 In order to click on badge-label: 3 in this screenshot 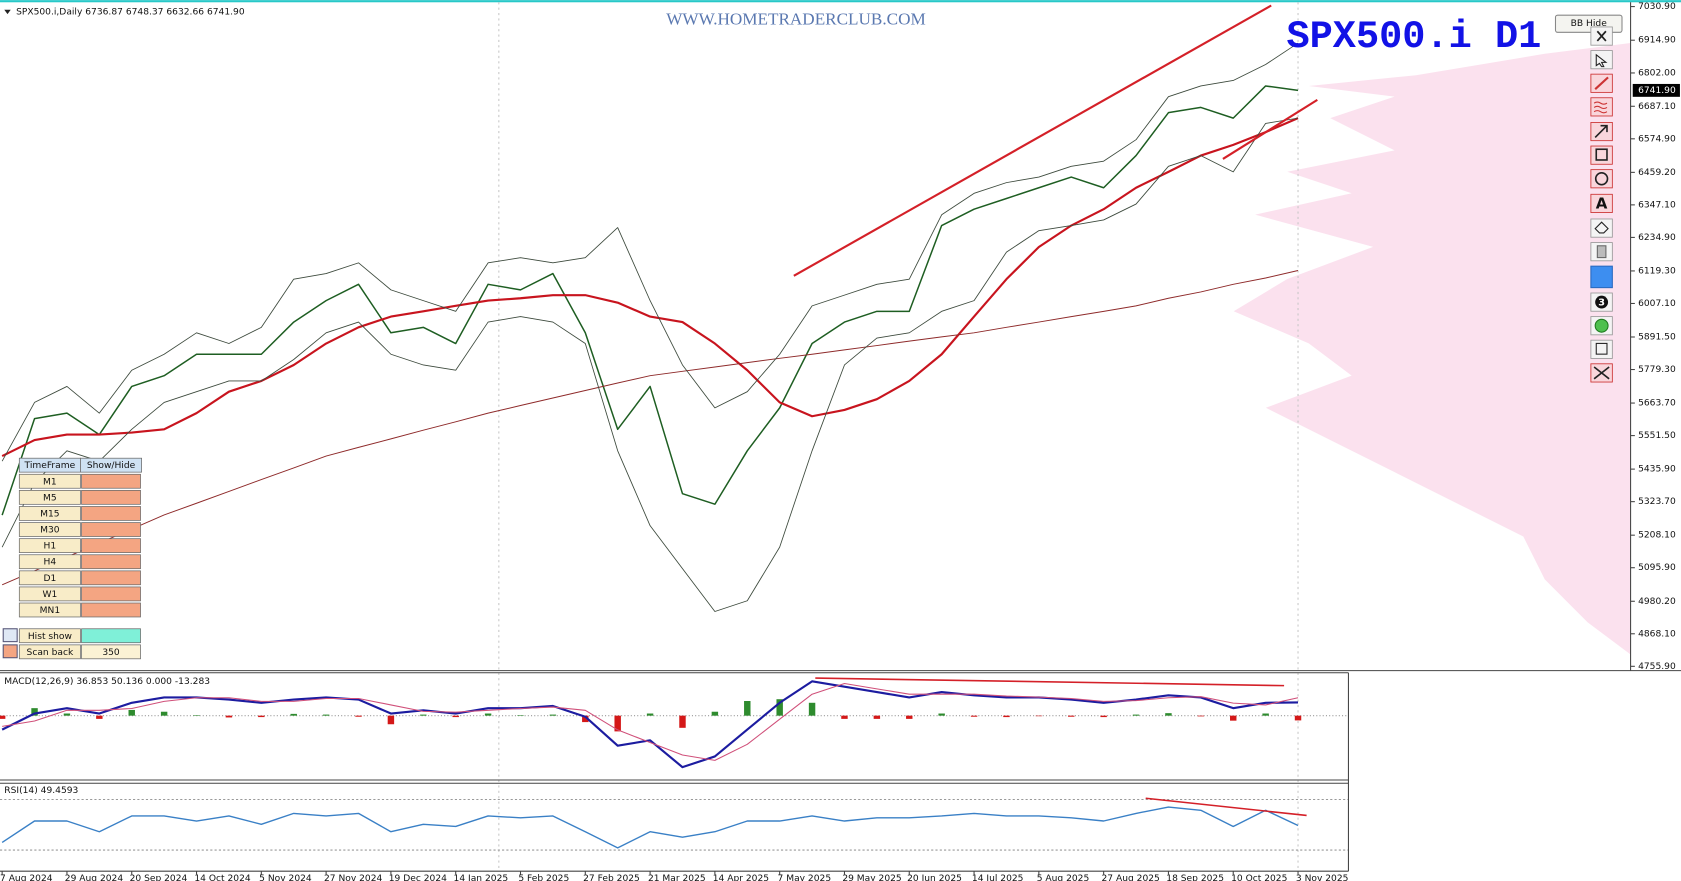, I will do `click(1601, 303)`.